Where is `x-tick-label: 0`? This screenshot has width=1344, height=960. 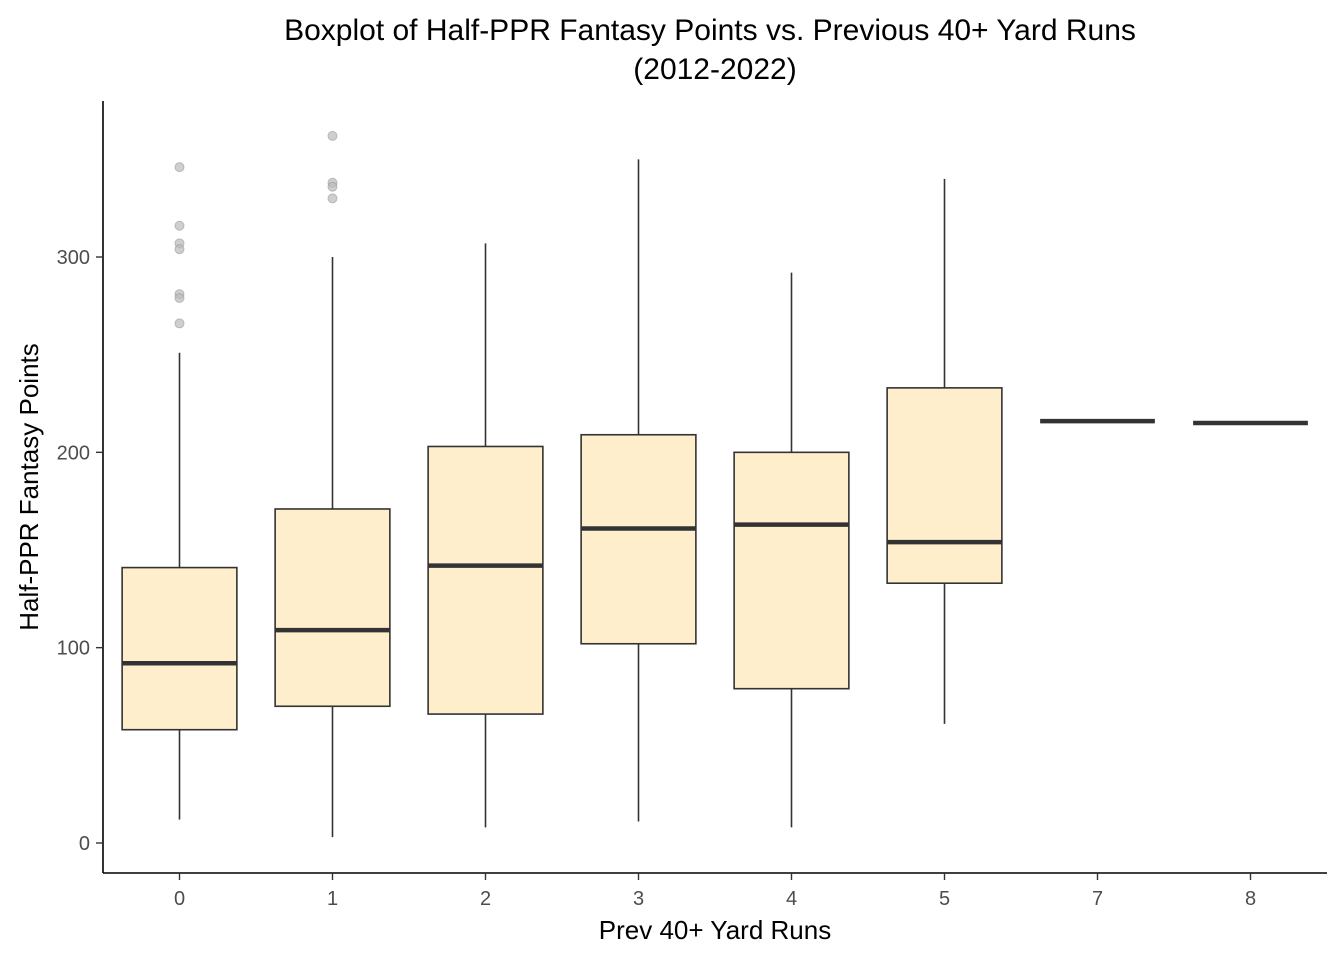 x-tick-label: 0 is located at coordinates (179, 899).